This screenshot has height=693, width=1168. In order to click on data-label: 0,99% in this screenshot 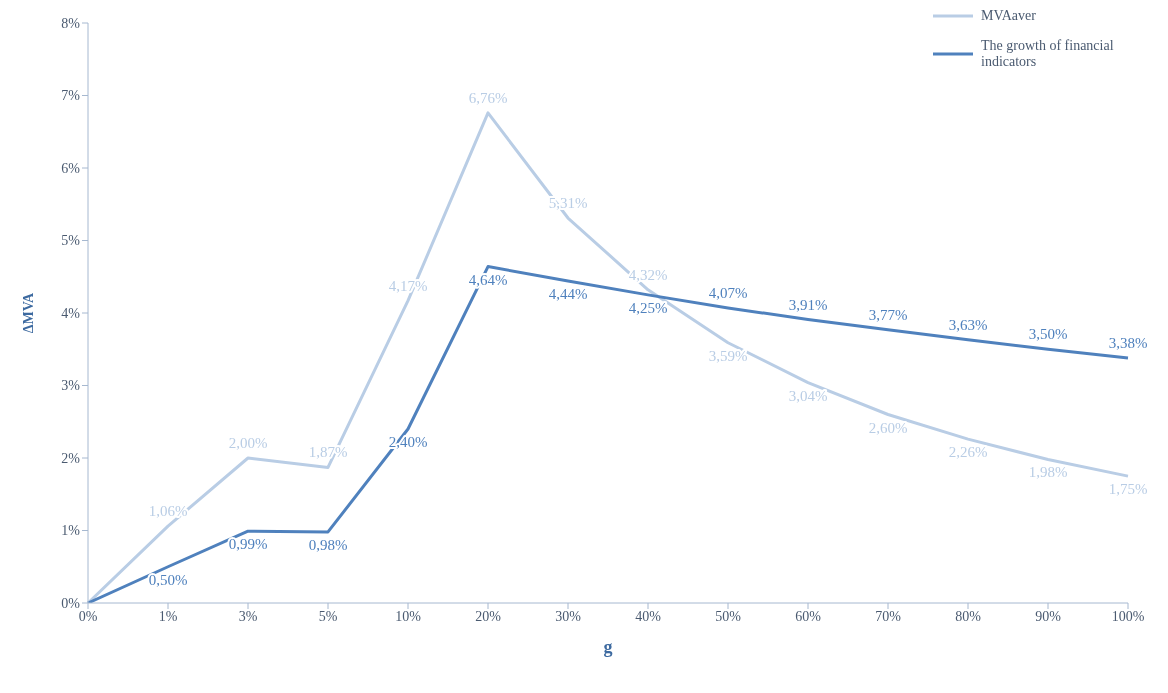, I will do `click(248, 544)`.